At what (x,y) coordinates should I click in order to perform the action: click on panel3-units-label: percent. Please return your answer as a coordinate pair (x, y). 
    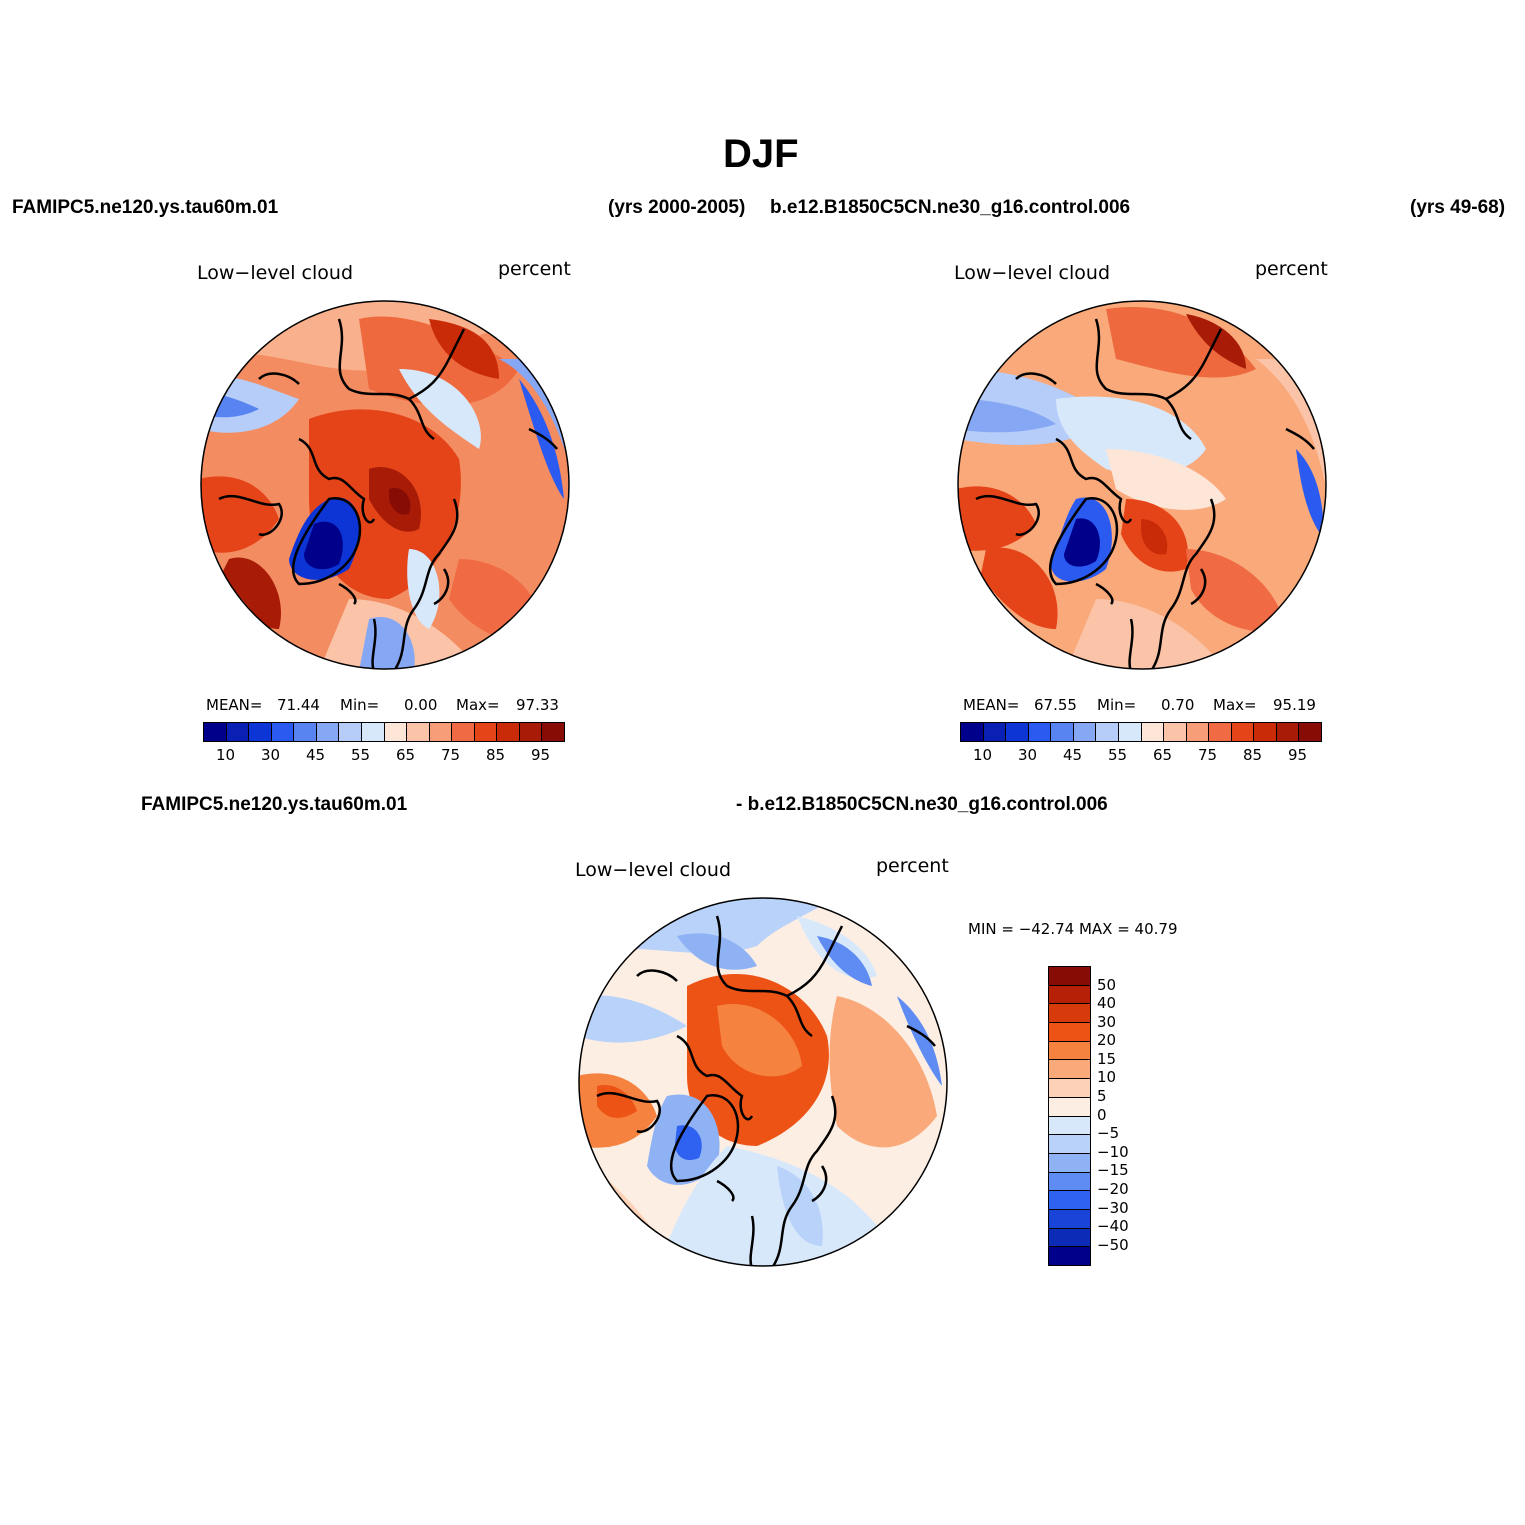
    Looking at the image, I should click on (912, 866).